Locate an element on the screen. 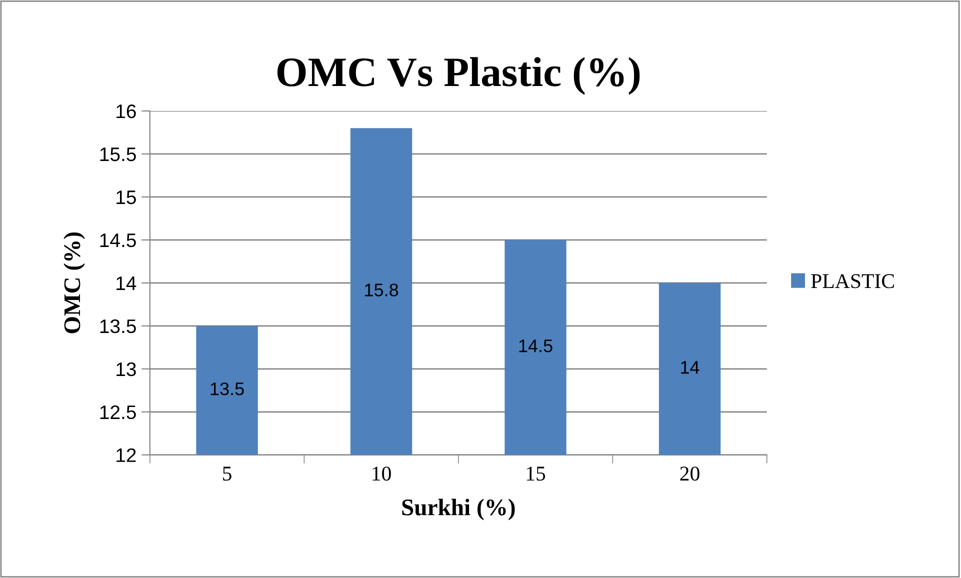  chart-title: OMC Vs Plastic (%) is located at coordinates (458, 76).